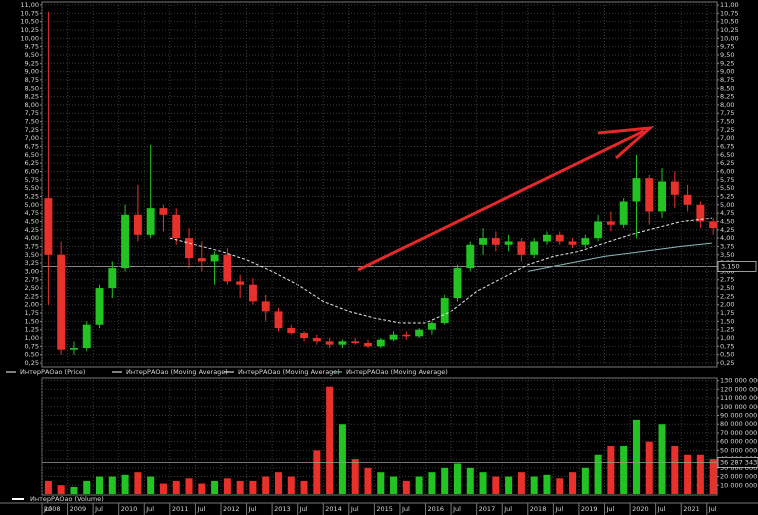 This screenshot has width=758, height=515. Describe the element at coordinates (727, 122) in the screenshot. I see `y-tick-label: 7,50` at that location.